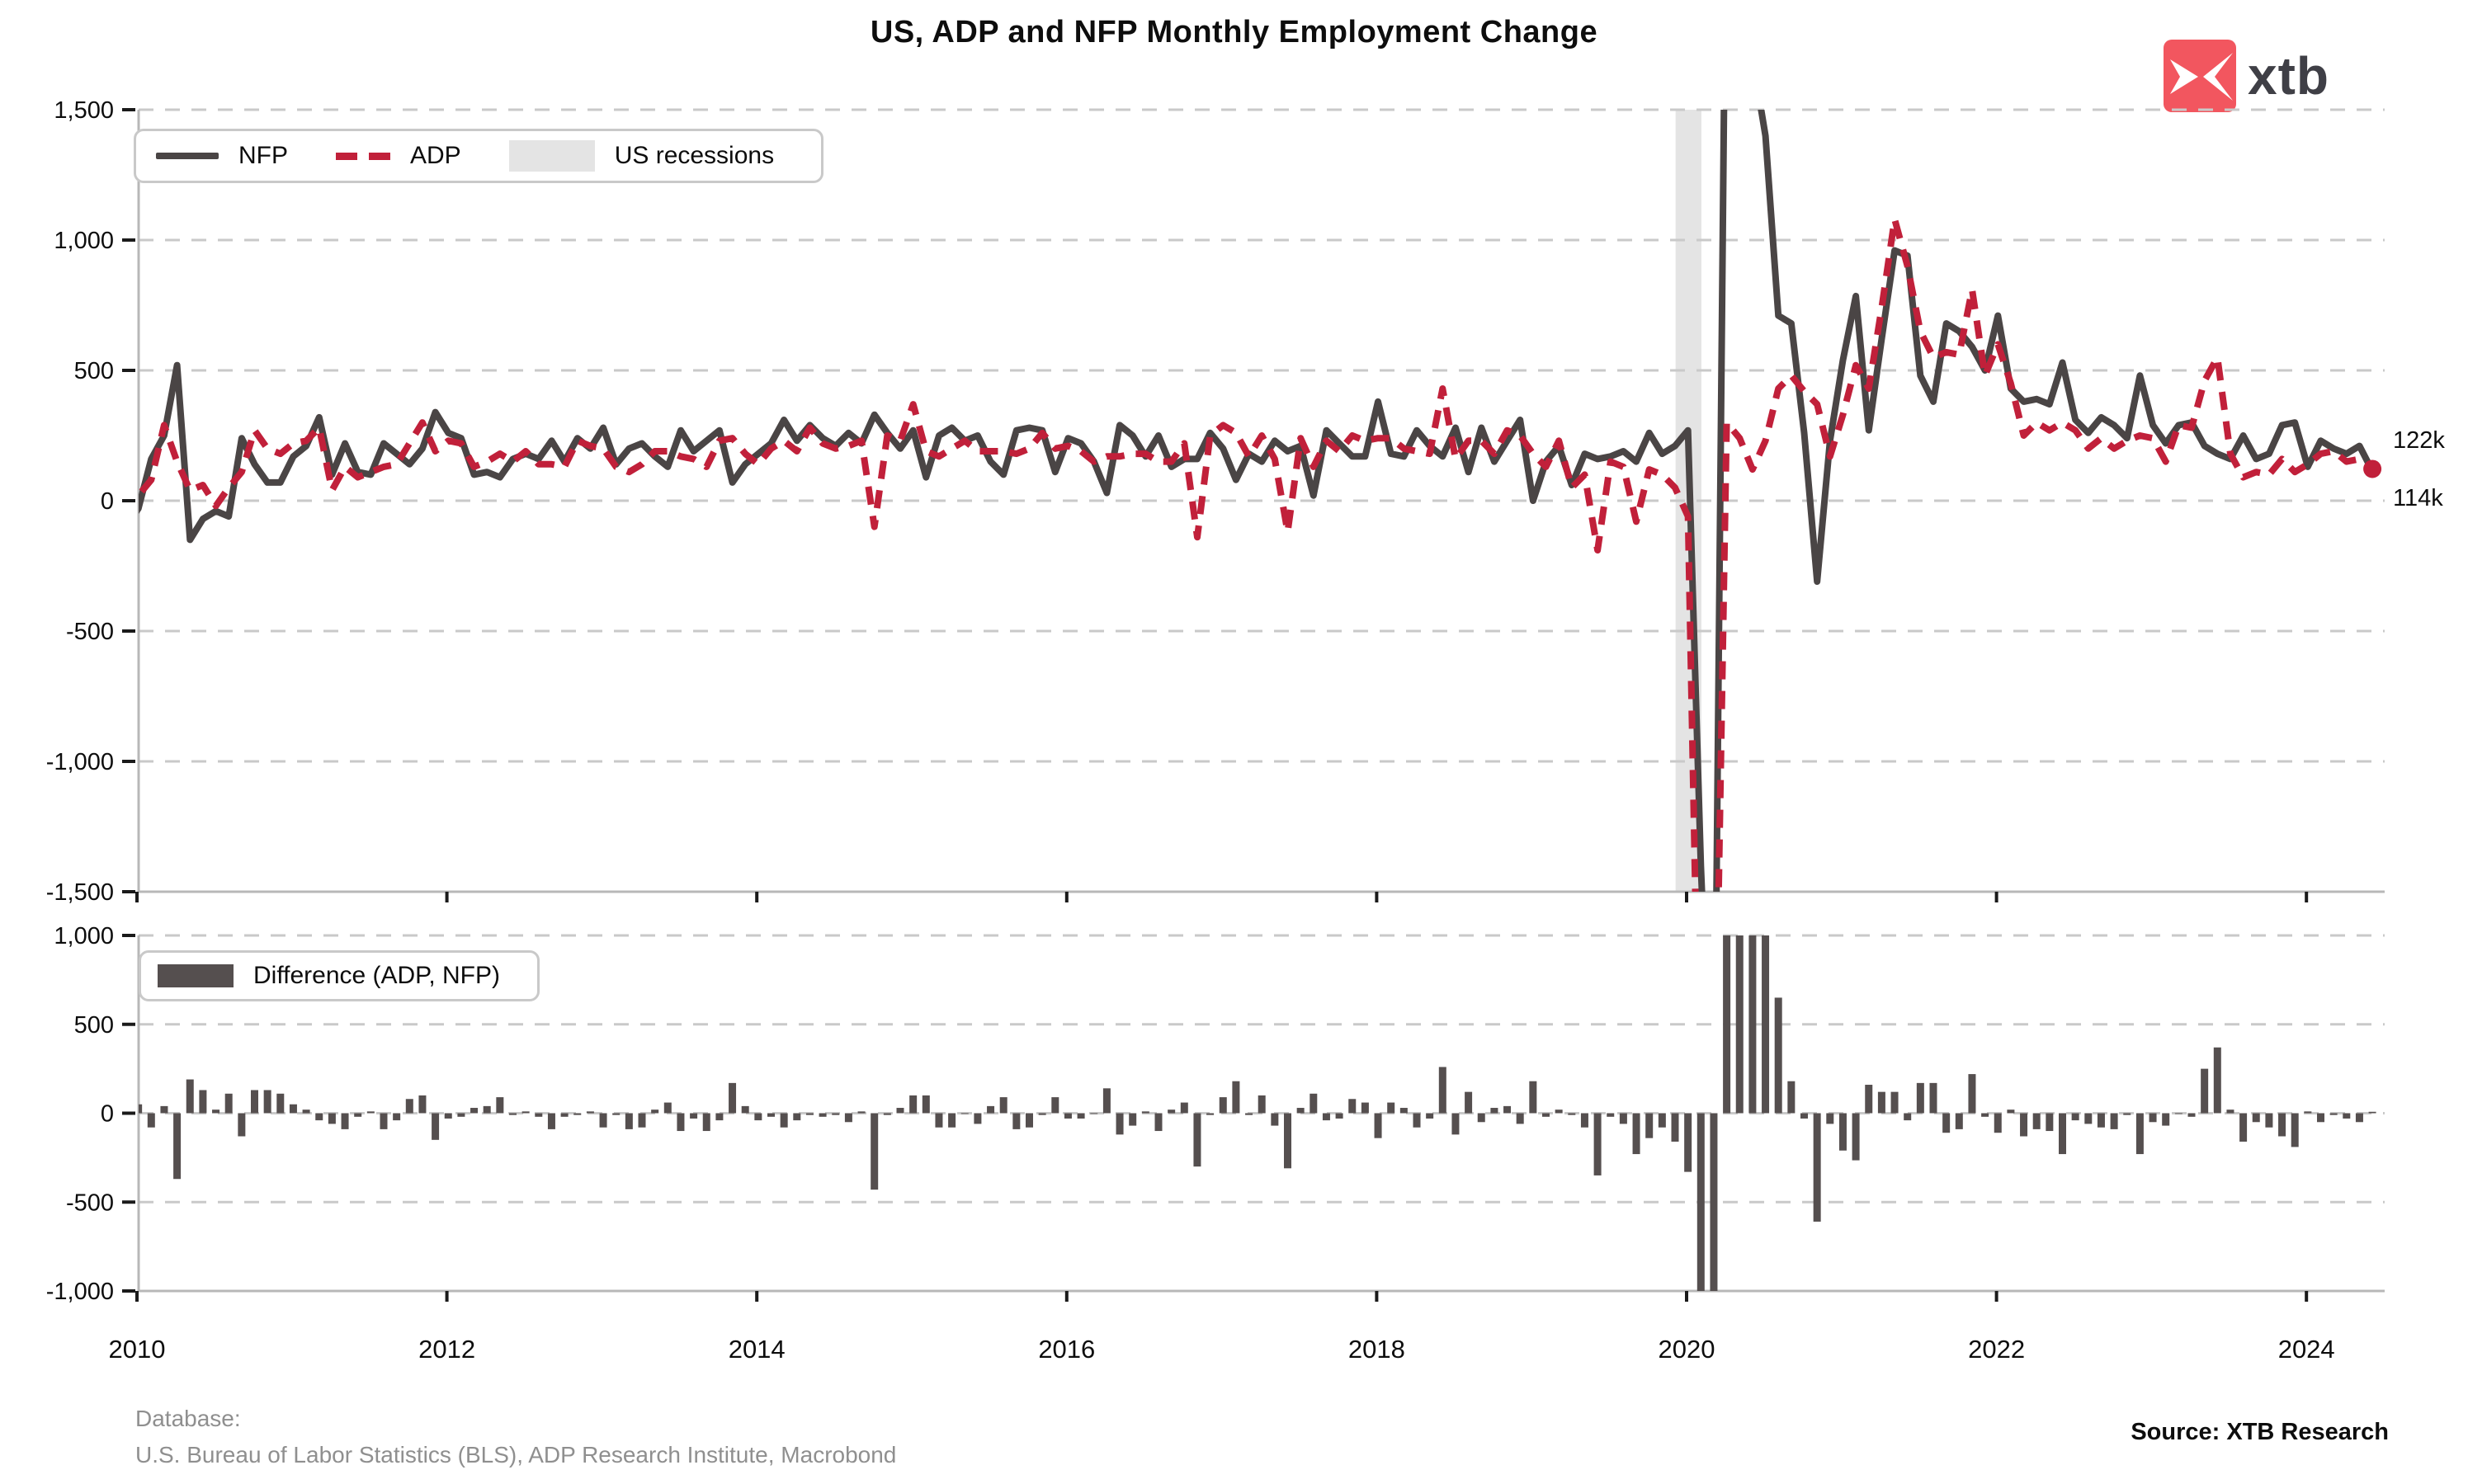 The image size is (2468, 1484). I want to click on legend-item-nfp: NFP, so click(222, 156).